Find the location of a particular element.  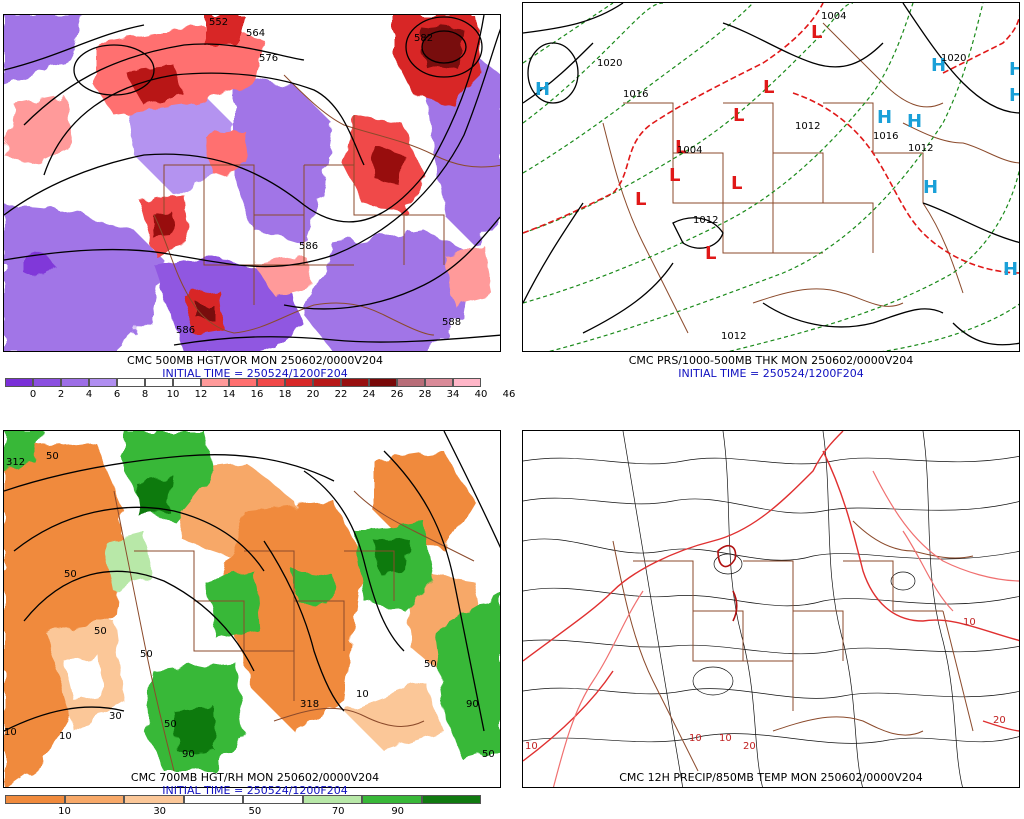

colorbar-tick-label: 40 is located at coordinates (481, 394).